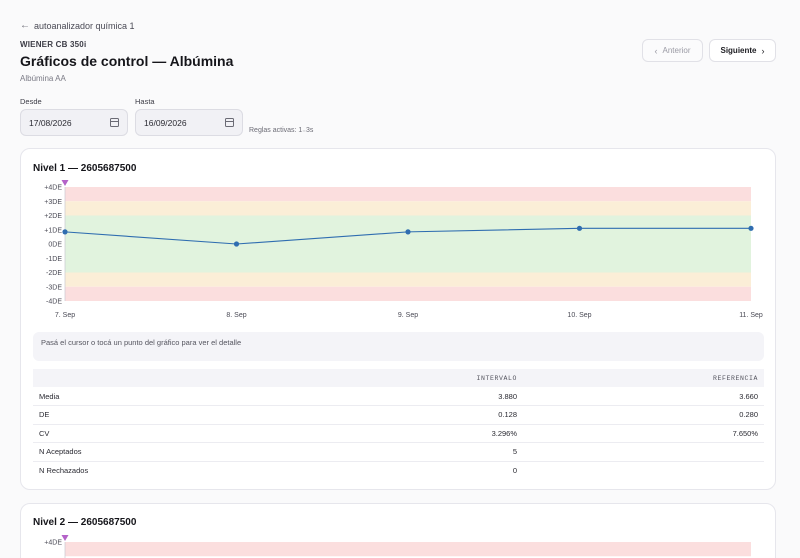  What do you see at coordinates (85, 522) in the screenshot?
I see `level-2-title: Nivel 2 — 2605687500` at bounding box center [85, 522].